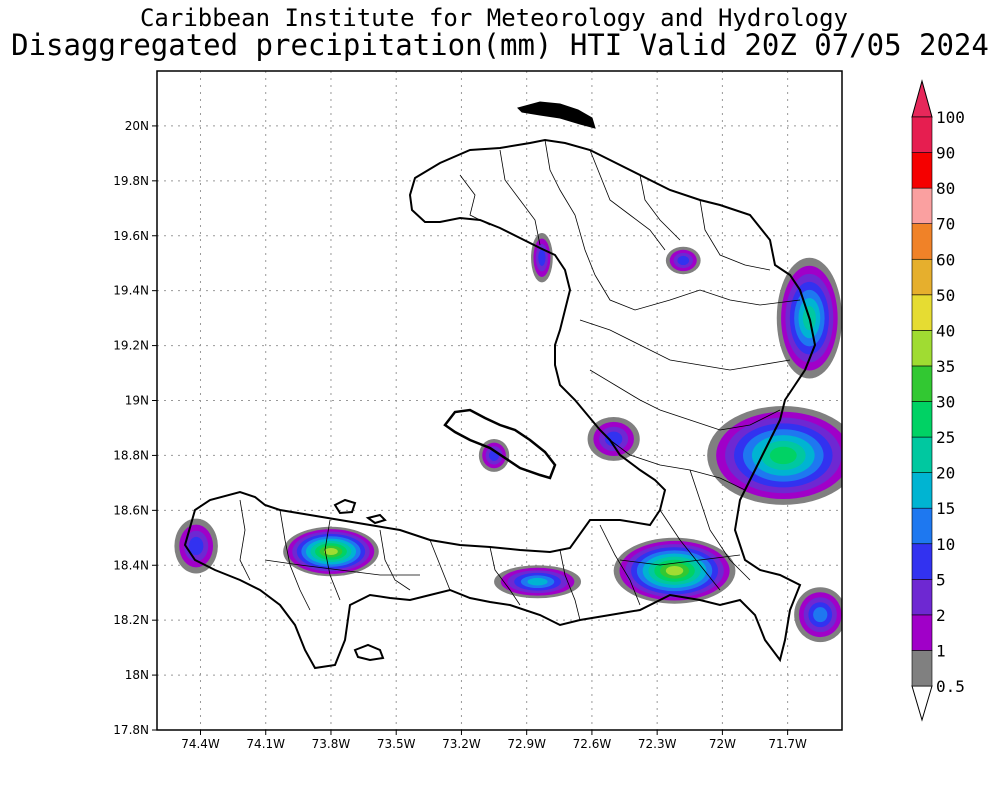  I want to click on lon-tick-label: 72.6W, so click(592, 744).